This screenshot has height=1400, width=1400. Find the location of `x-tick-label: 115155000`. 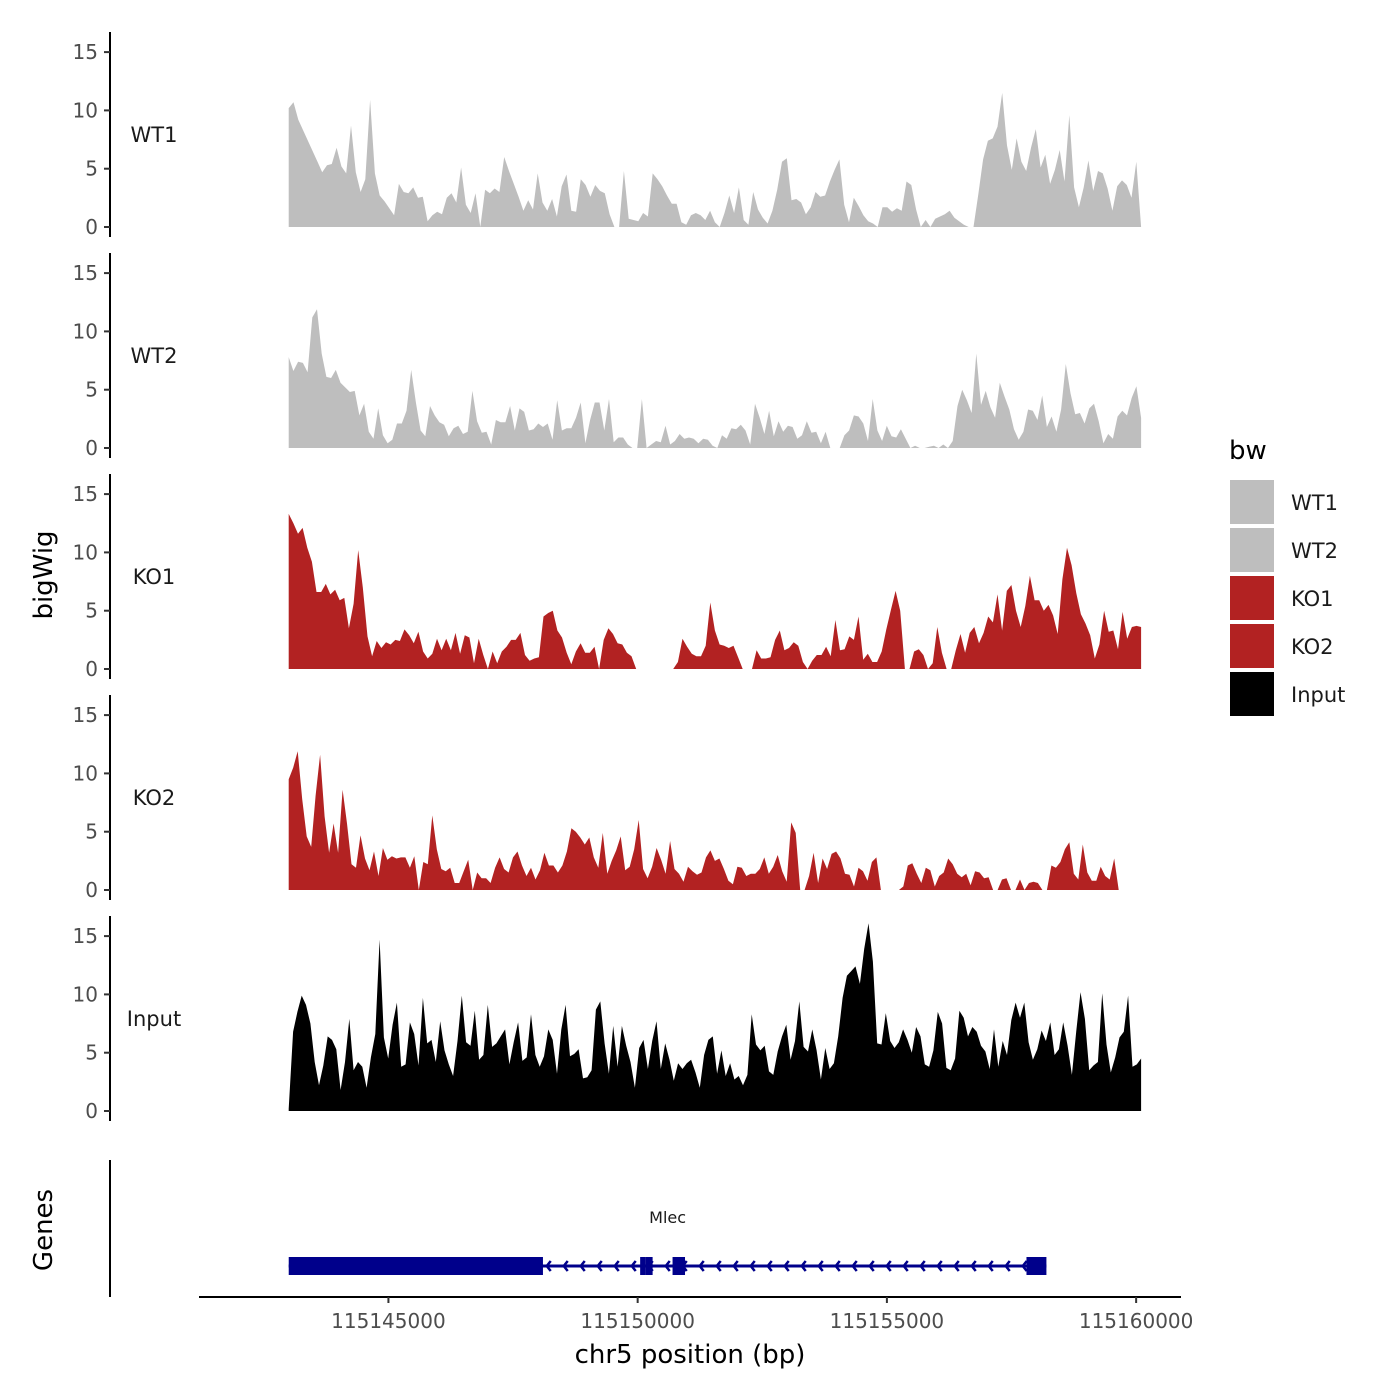

x-tick-label: 115155000 is located at coordinates (887, 1321).